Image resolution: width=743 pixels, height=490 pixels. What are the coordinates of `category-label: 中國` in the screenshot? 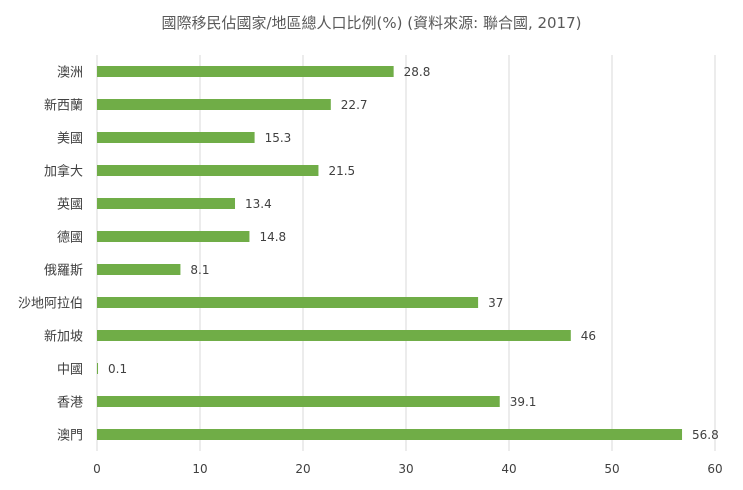 It's located at (70, 370).